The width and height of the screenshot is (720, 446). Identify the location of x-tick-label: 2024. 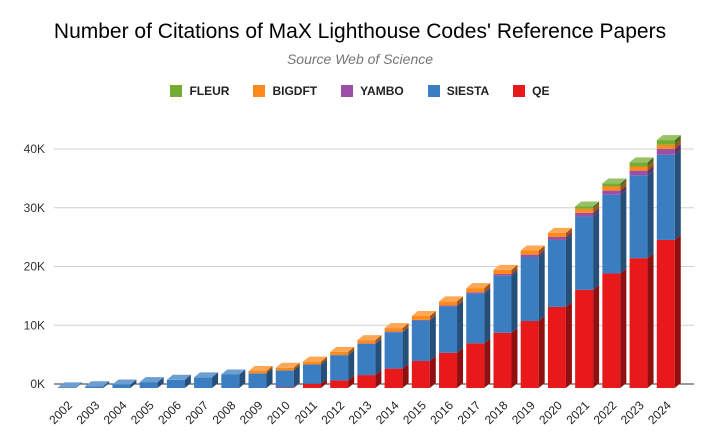
(659, 412).